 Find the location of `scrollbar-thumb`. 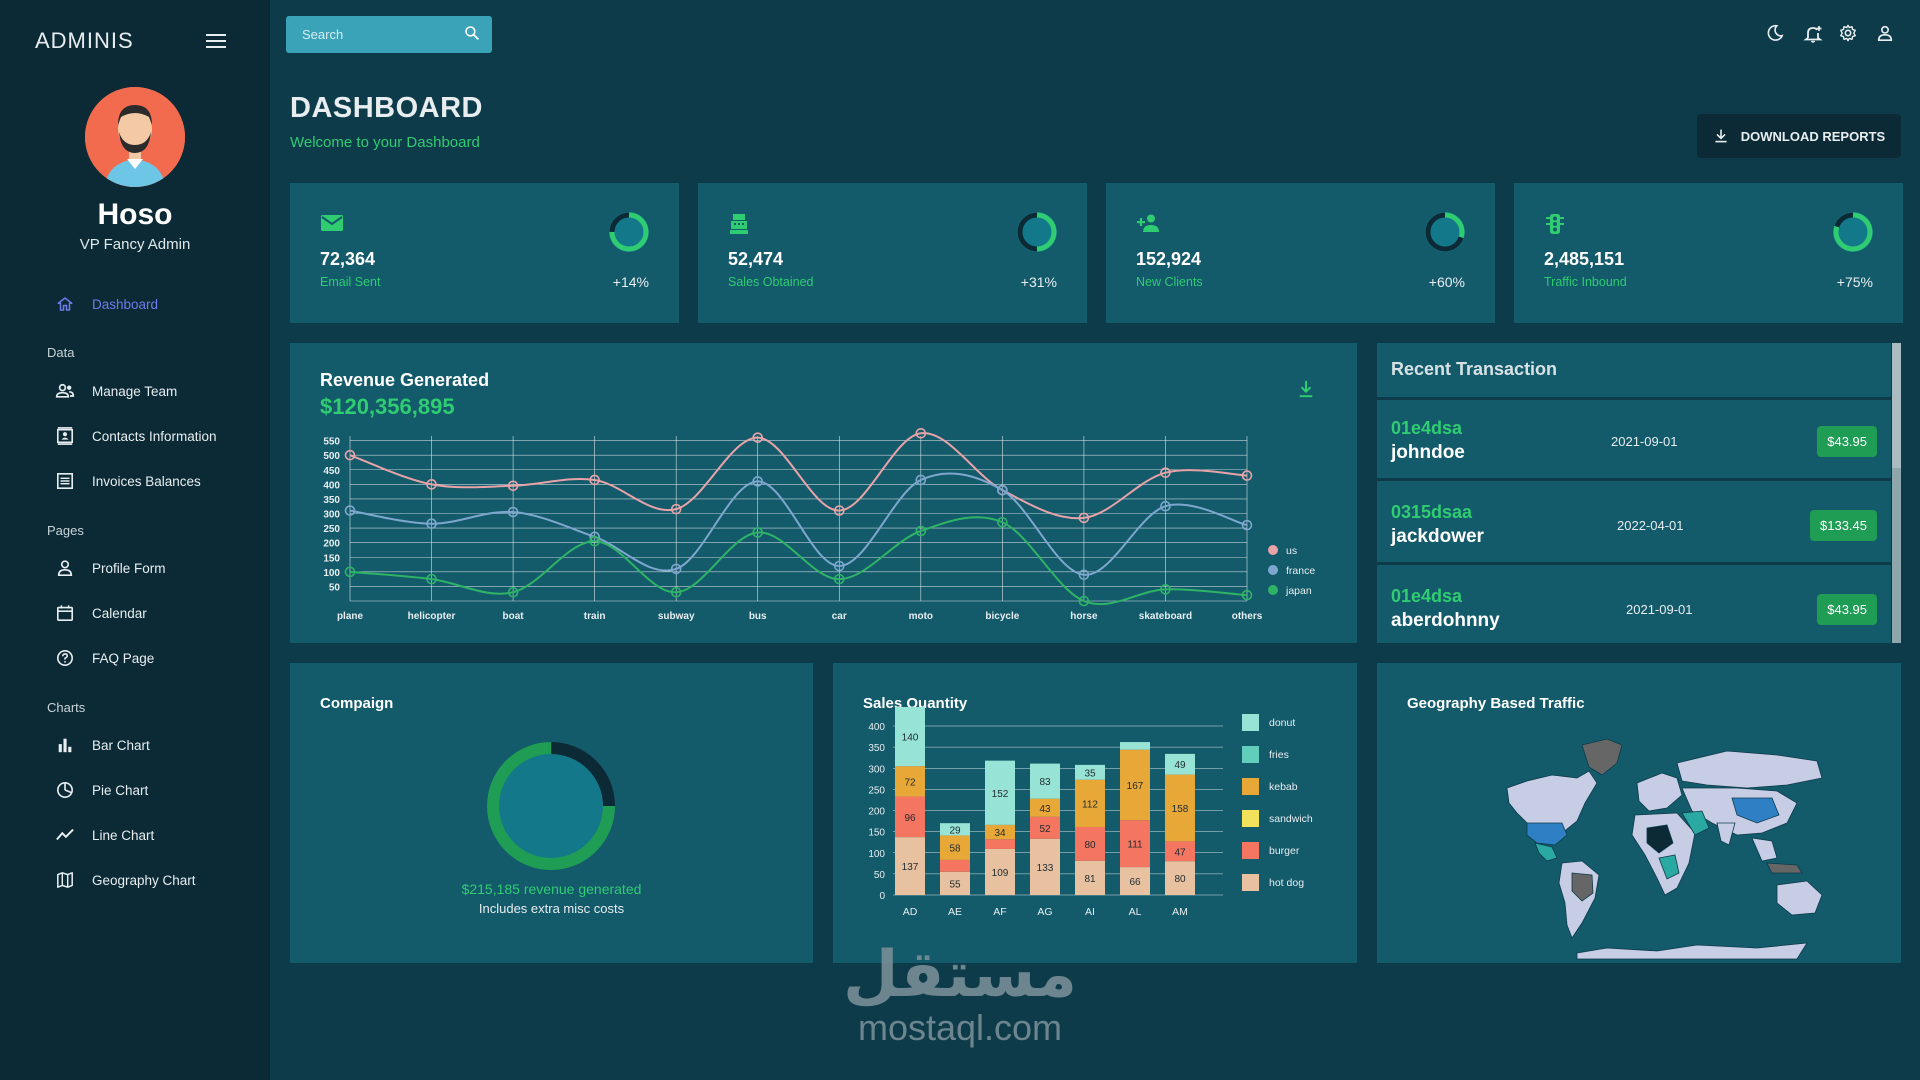

scrollbar-thumb is located at coordinates (1896, 405).